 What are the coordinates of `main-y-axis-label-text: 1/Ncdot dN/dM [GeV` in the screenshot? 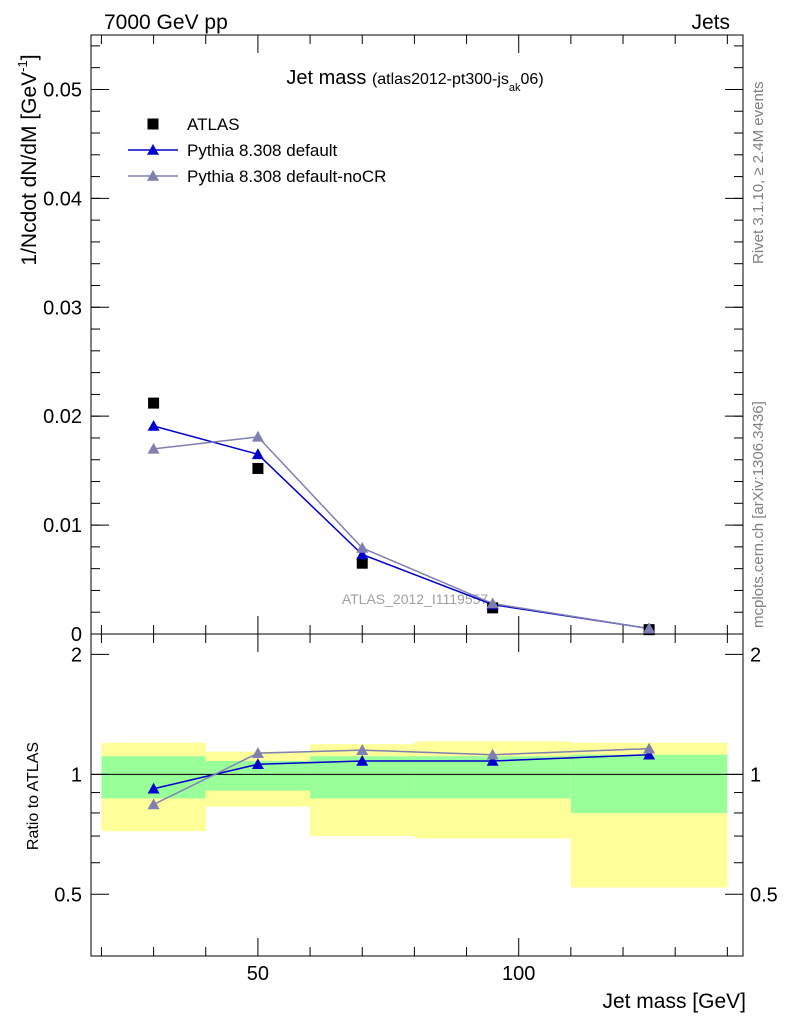 It's located at (29, 169).